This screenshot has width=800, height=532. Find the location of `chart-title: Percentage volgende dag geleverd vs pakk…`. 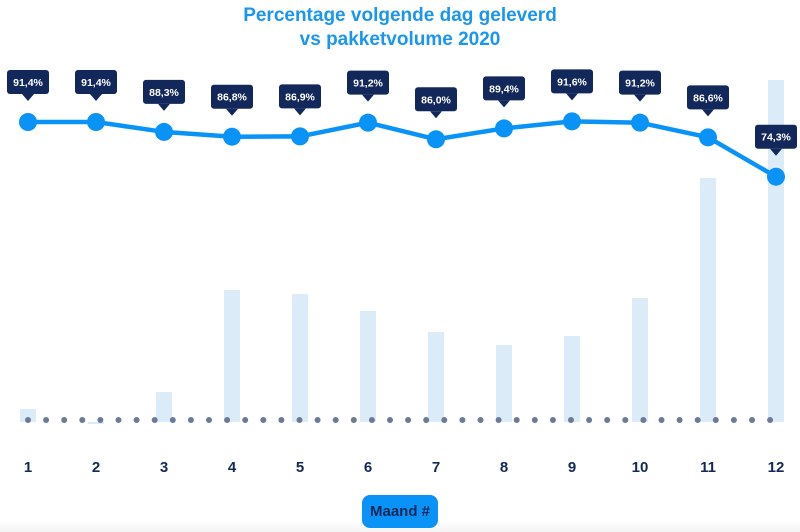

chart-title: Percentage volgende dag geleverd vs pakk… is located at coordinates (400, 28).